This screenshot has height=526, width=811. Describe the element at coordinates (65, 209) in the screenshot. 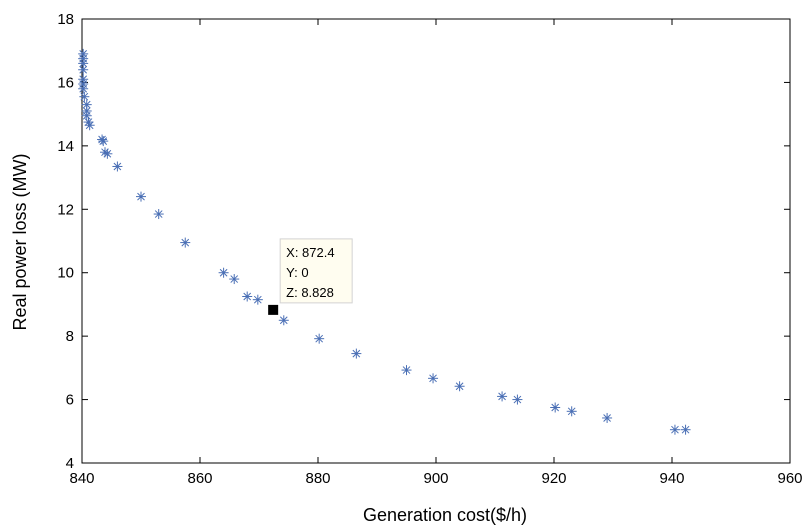

I see `y-tick-label: 12` at that location.